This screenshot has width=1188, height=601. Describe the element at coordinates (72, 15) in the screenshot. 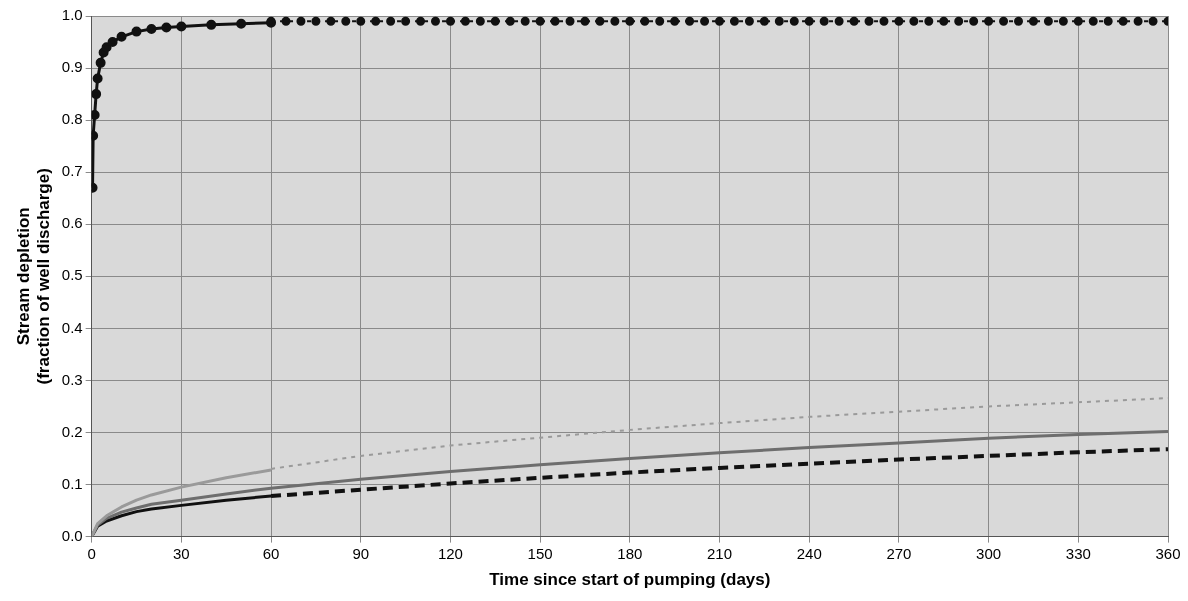

I see `y-tick-label: 1.0` at that location.